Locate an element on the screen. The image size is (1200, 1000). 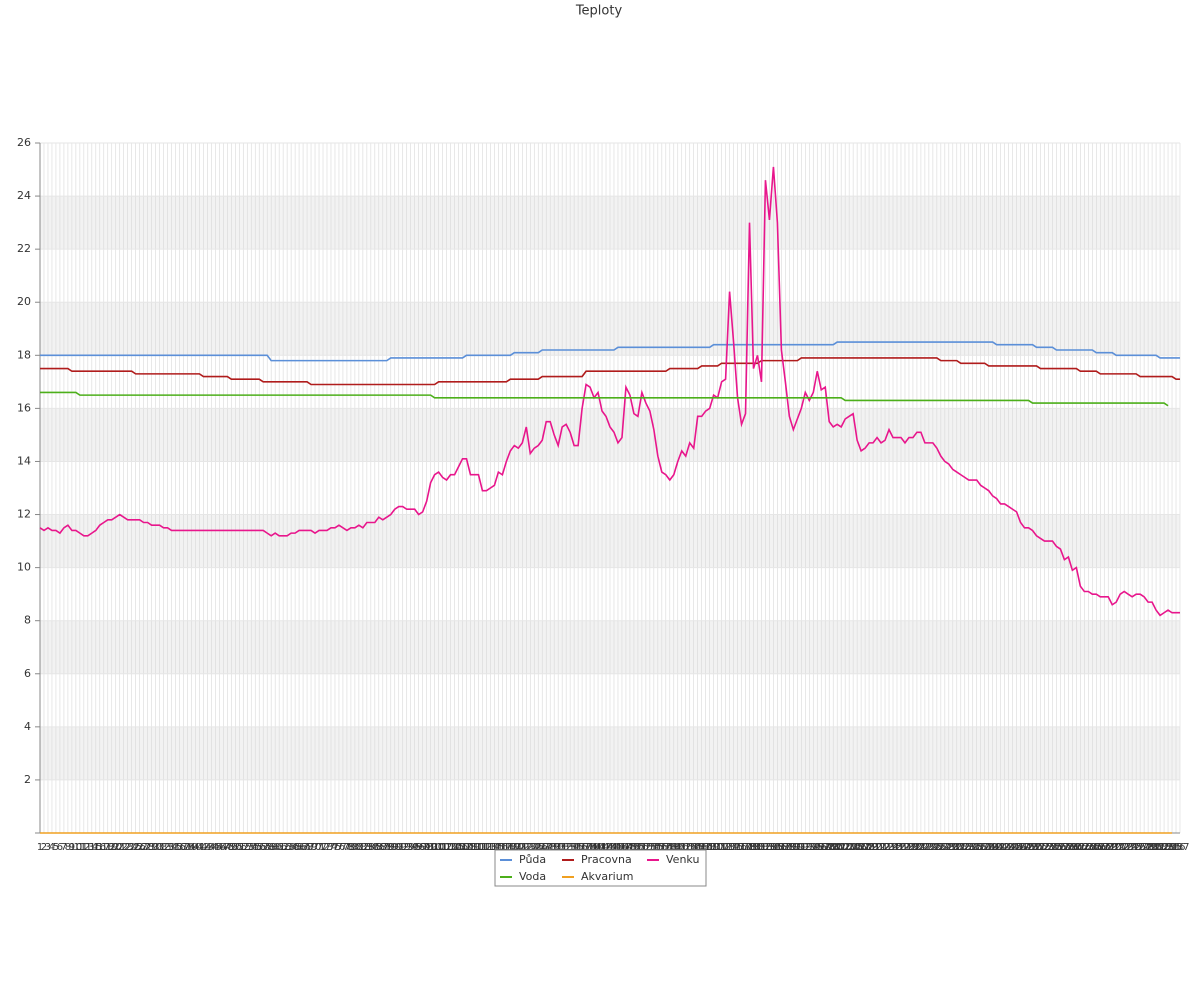
x-tick-label: 91 is located at coordinates (398, 847).